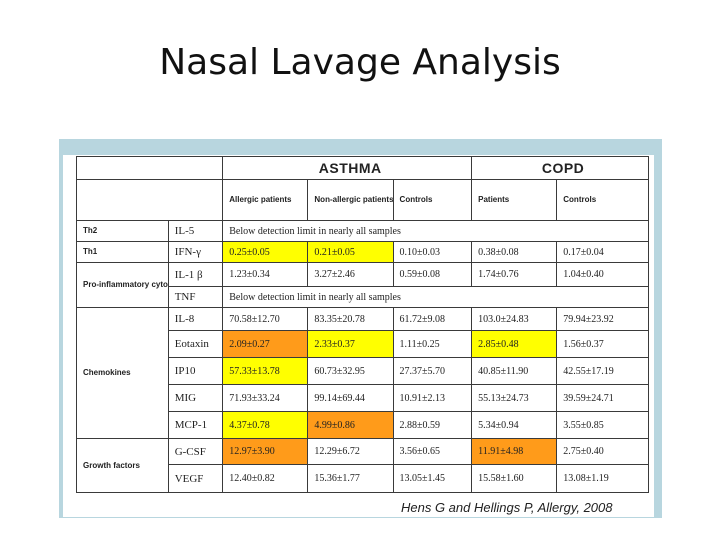  I want to click on value-cell: 1.04±0.40, so click(602, 274).